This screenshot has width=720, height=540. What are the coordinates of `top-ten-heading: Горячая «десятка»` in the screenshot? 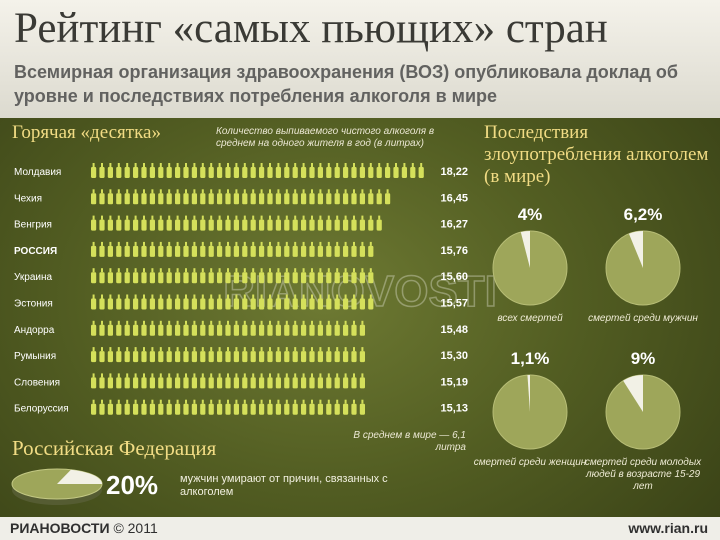 It's located at (86, 132).